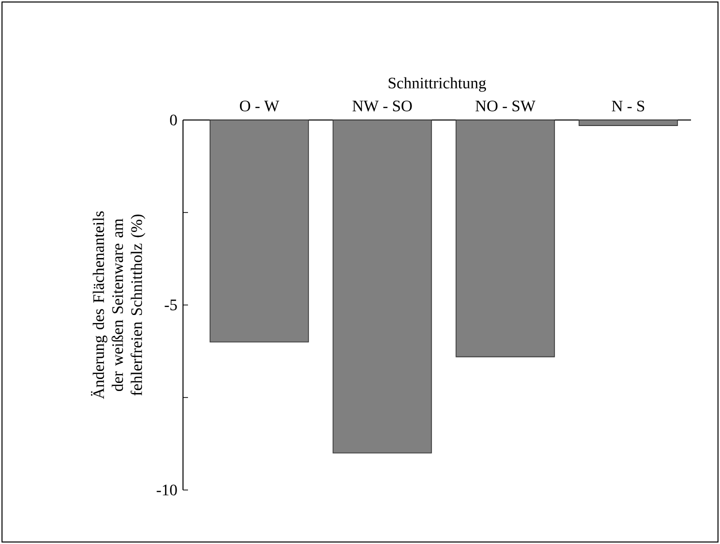 This screenshot has height=544, width=720. What do you see at coordinates (628, 106) in the screenshot?
I see `x-tick-label: N - S` at bounding box center [628, 106].